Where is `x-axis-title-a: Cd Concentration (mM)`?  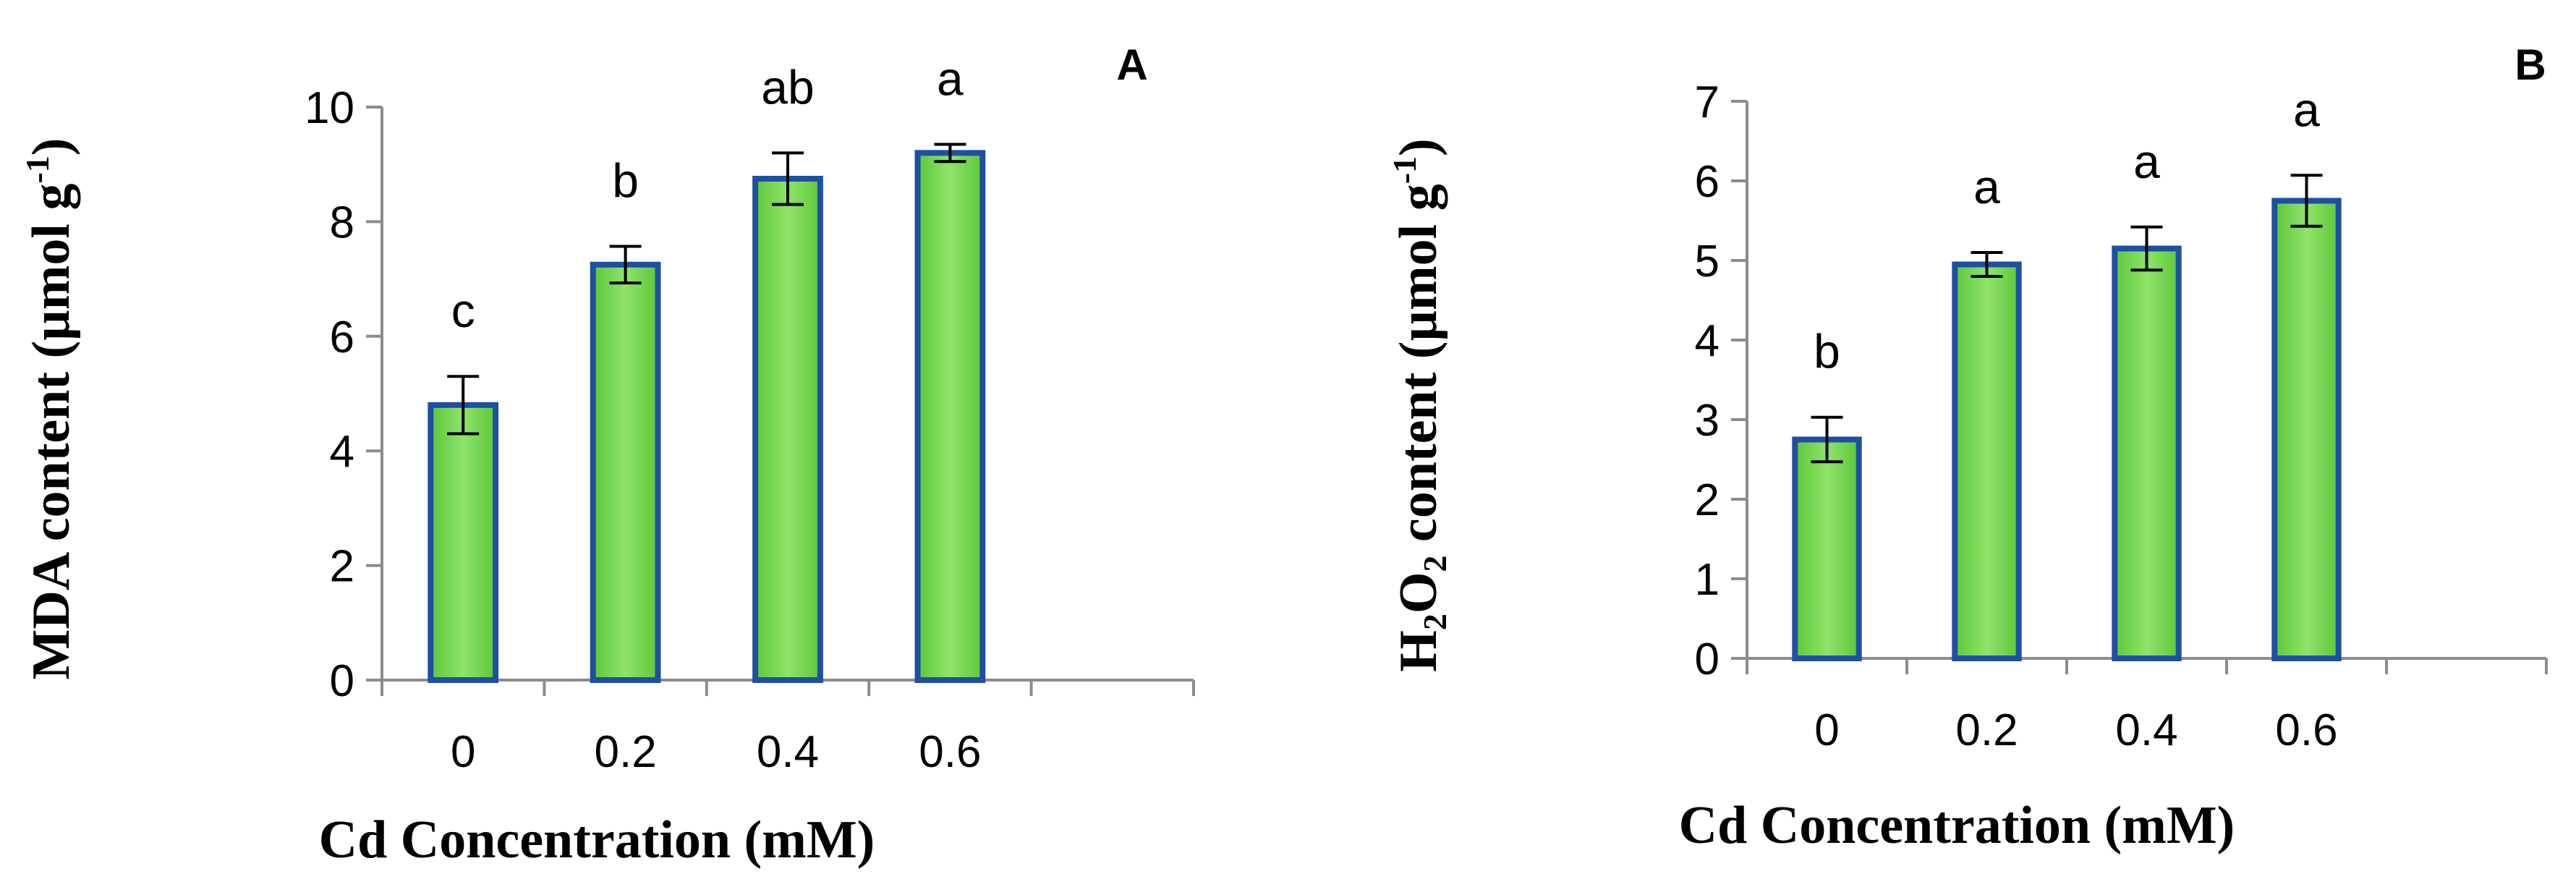 x-axis-title-a: Cd Concentration (mM) is located at coordinates (597, 840).